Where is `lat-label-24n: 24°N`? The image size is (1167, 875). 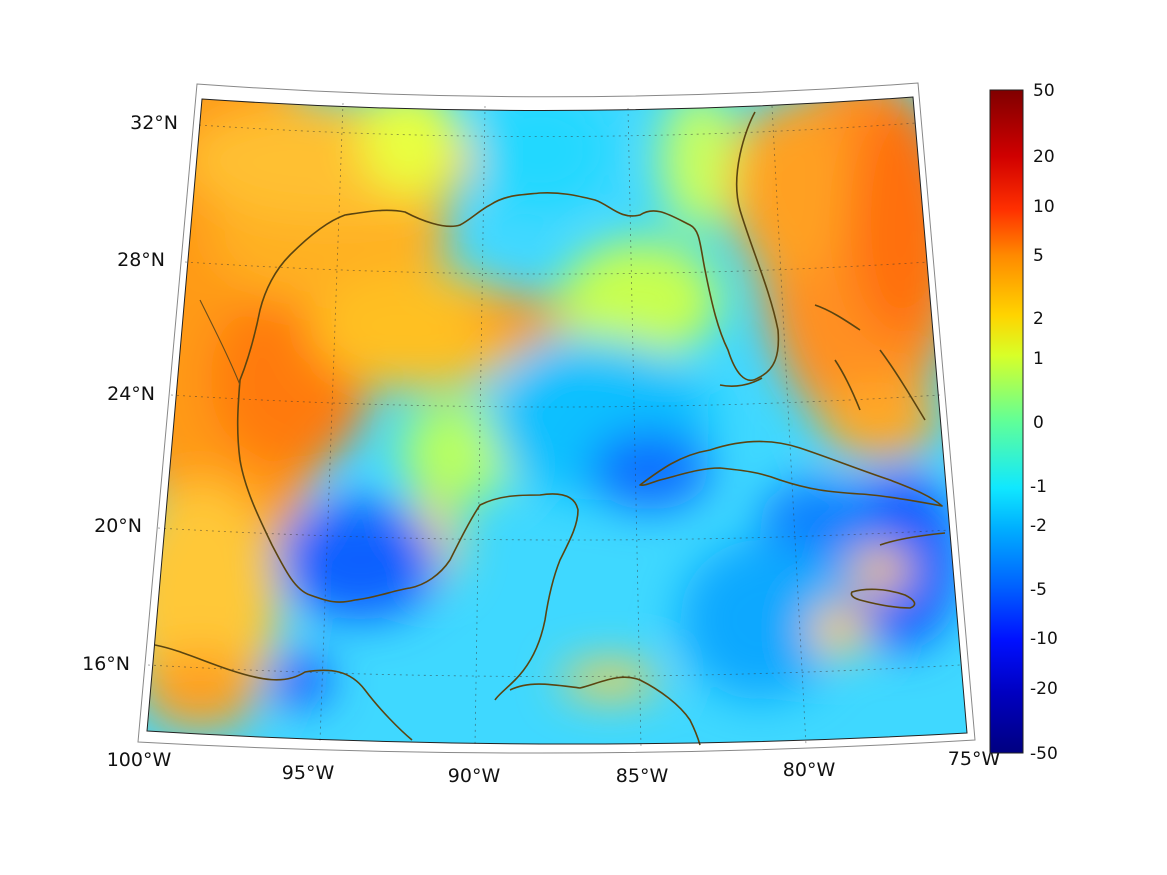 lat-label-24n: 24°N is located at coordinates (131, 394).